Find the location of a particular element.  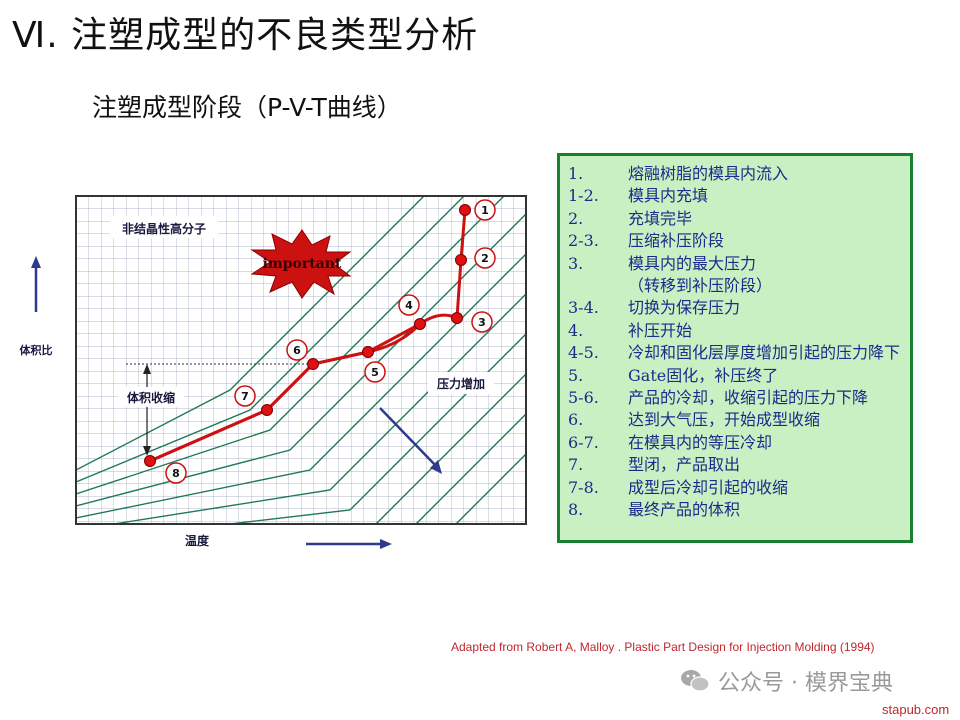

legend-row: 5-6. 产品的冷却，收缩引起的压力下降 is located at coordinates (736, 398).